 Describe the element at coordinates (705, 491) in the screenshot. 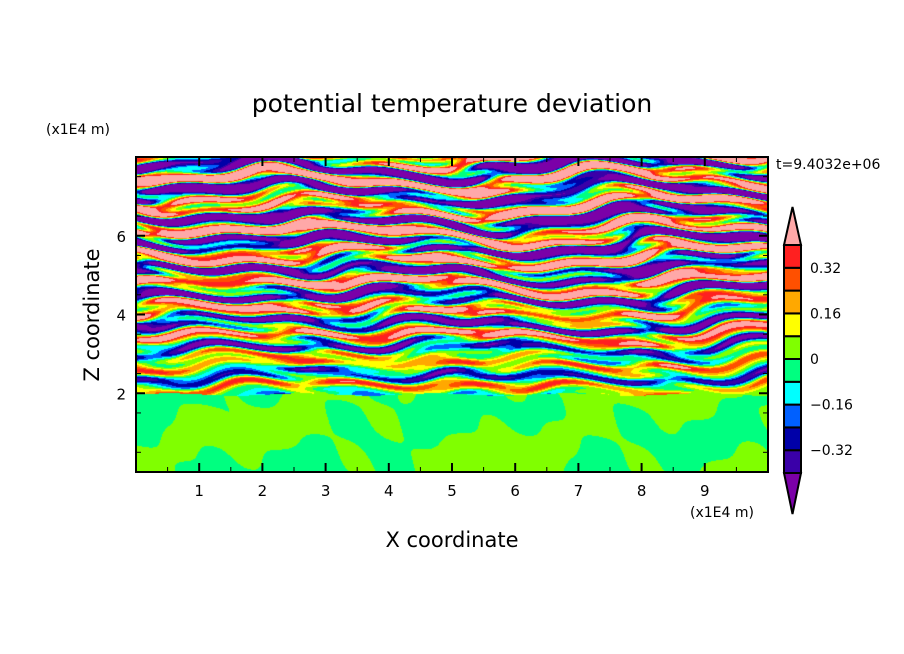

I see `x-tick-label: 9` at that location.